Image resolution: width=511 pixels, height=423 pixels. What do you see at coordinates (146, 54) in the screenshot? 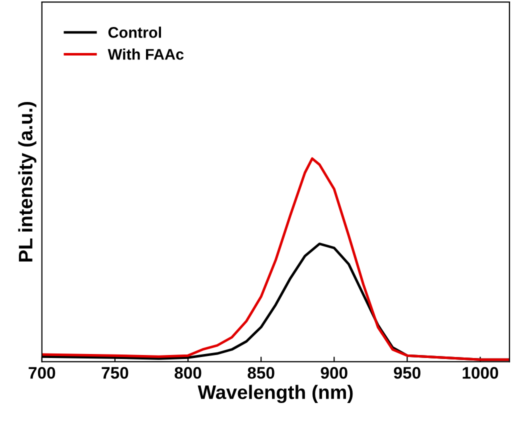
I see `legend-label: With FAAc` at bounding box center [146, 54].